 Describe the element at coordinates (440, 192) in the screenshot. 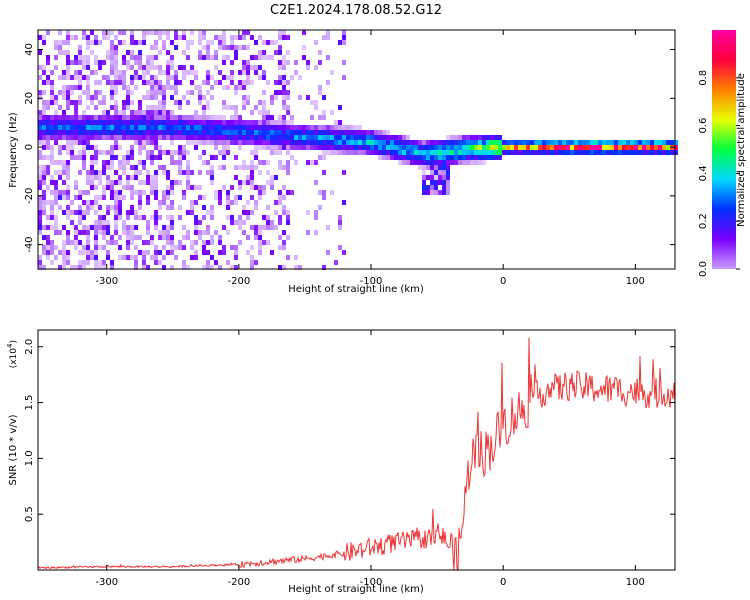

I see `spectrogram-cell-1903` at that location.